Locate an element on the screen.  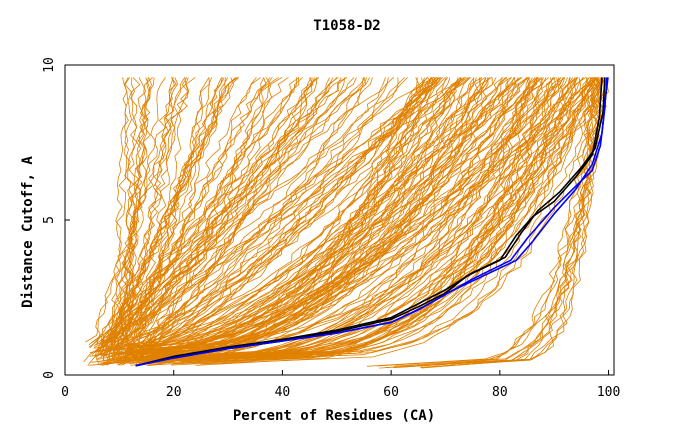
x-tick-label: 20 is located at coordinates (174, 392).